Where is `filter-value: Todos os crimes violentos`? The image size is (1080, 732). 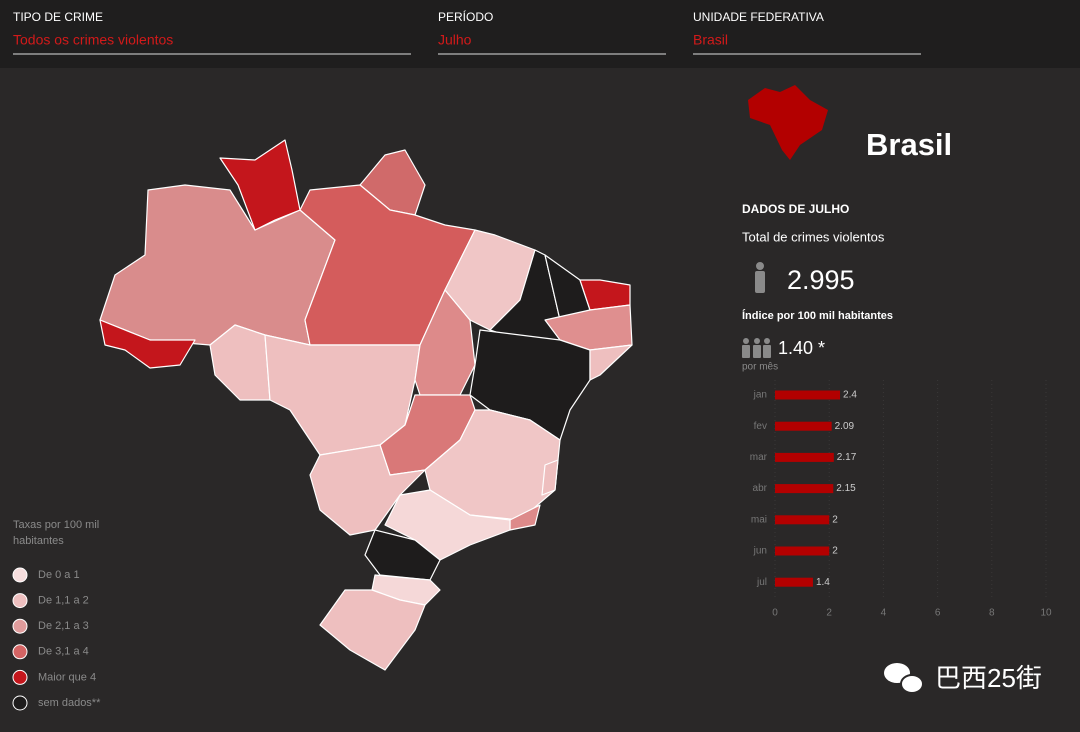 filter-value: Todos os crimes violentos is located at coordinates (93, 40).